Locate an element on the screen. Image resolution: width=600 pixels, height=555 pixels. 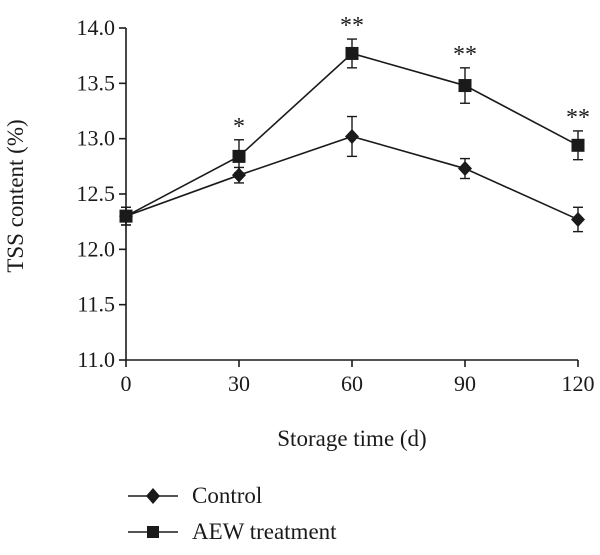
legend-marker-control is located at coordinates (153, 496).